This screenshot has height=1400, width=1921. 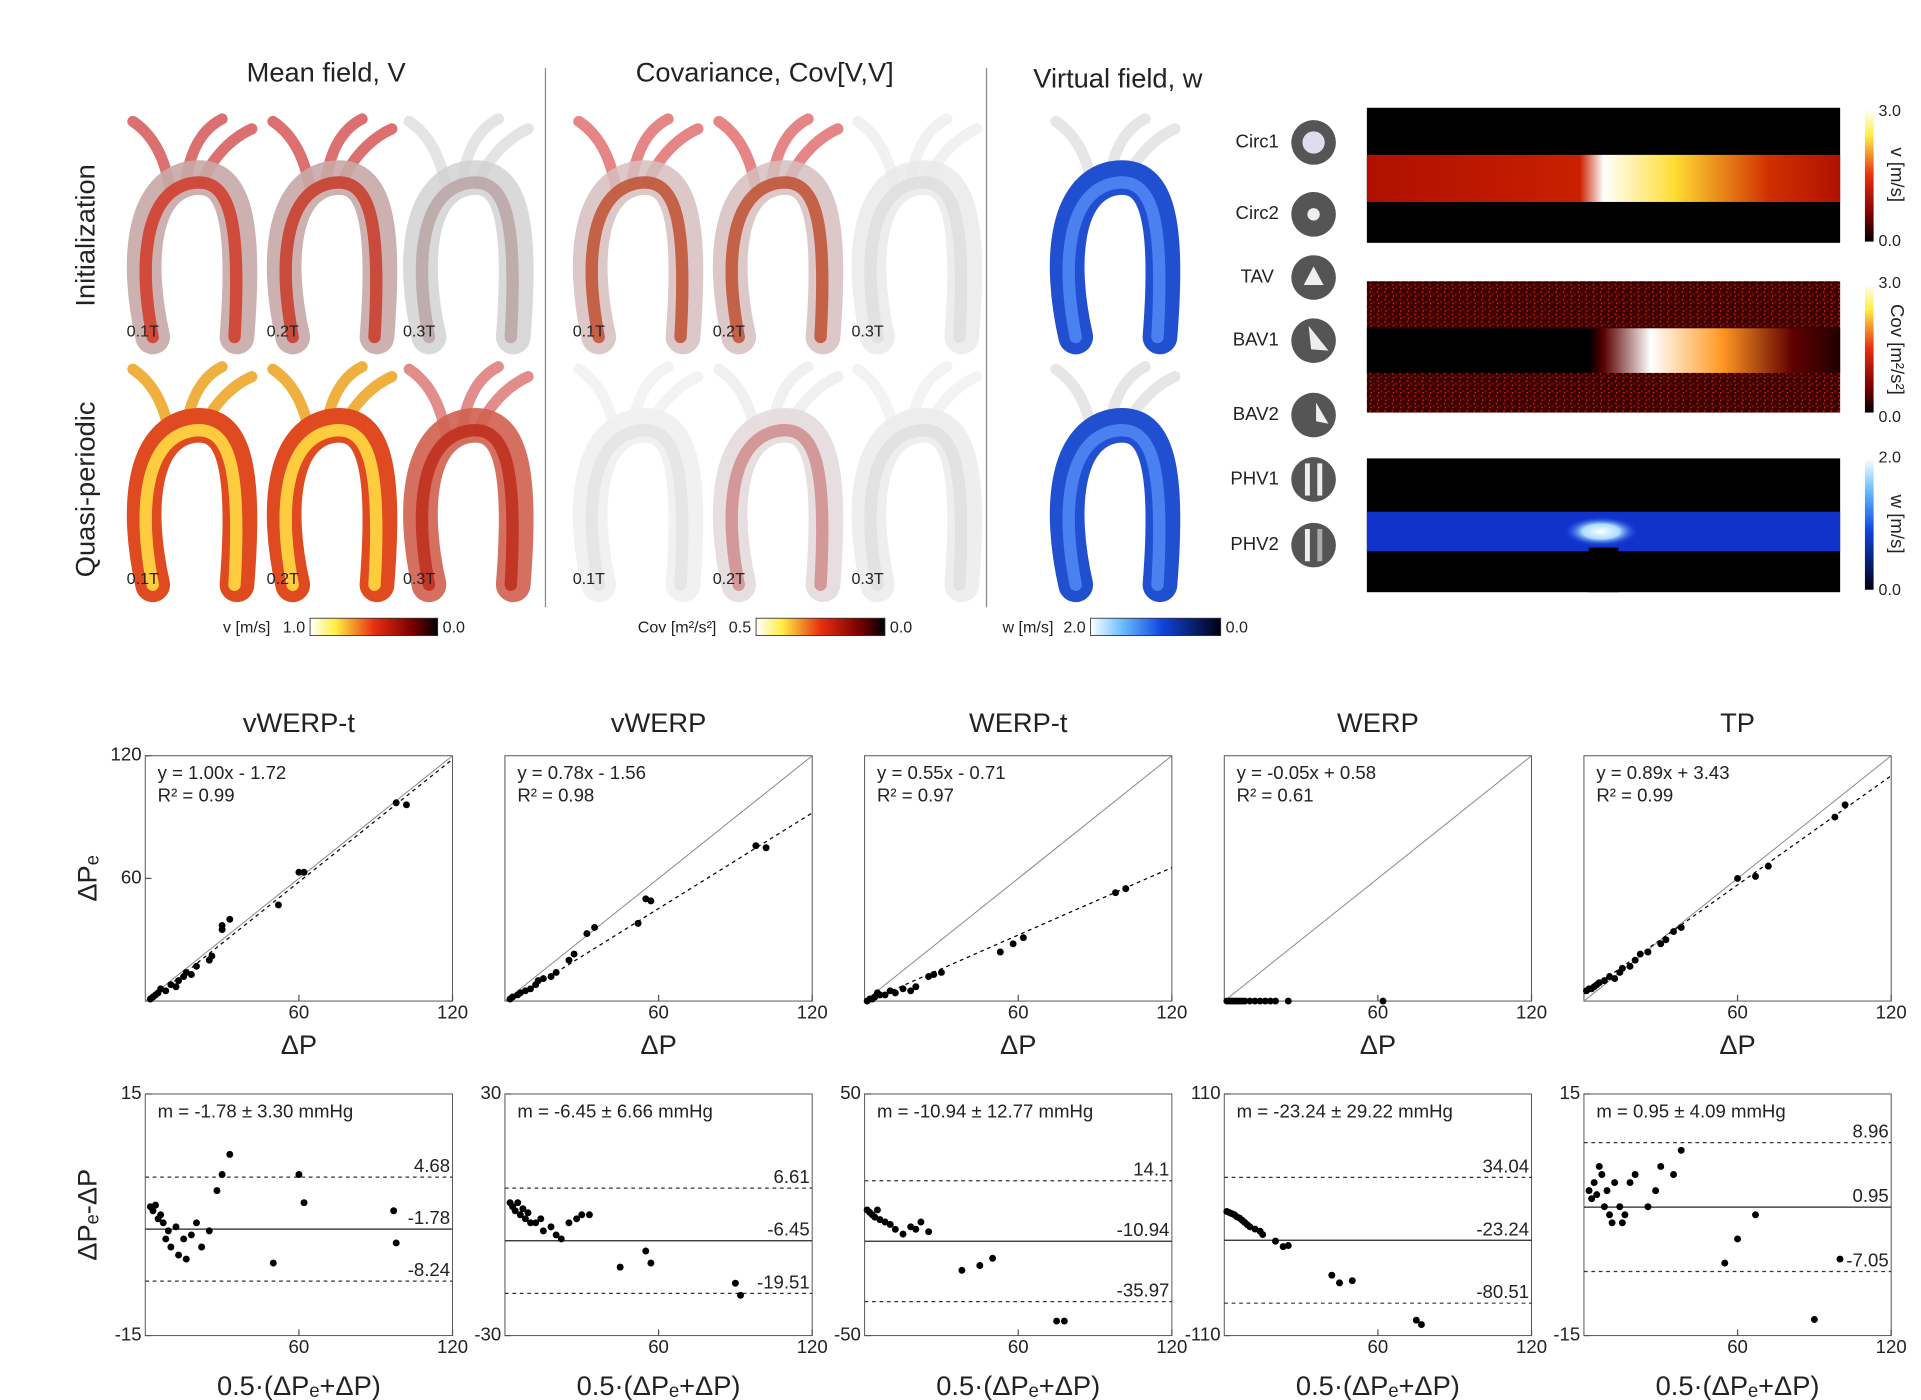 I want to click on heatmap-band, so click(x=1603, y=350).